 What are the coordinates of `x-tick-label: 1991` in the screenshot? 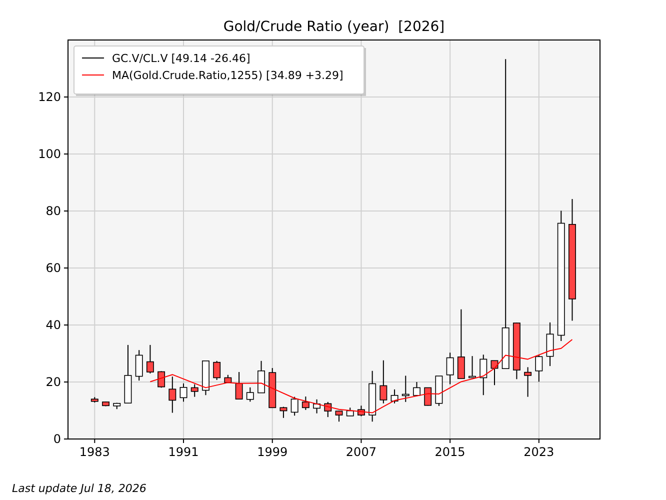 It's located at (183, 452).